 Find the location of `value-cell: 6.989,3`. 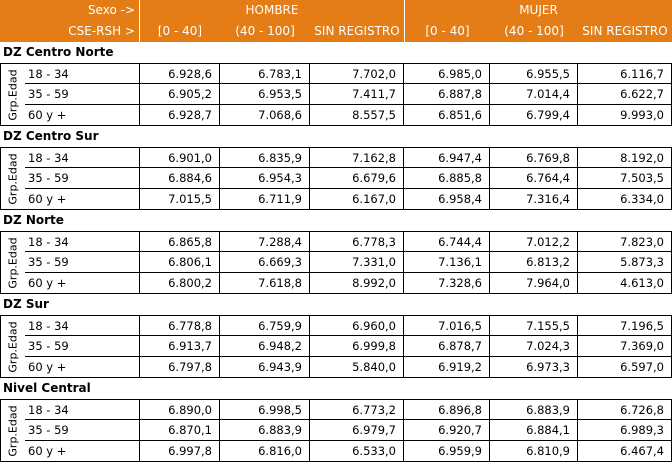

value-cell: 6.989,3 is located at coordinates (625, 430).